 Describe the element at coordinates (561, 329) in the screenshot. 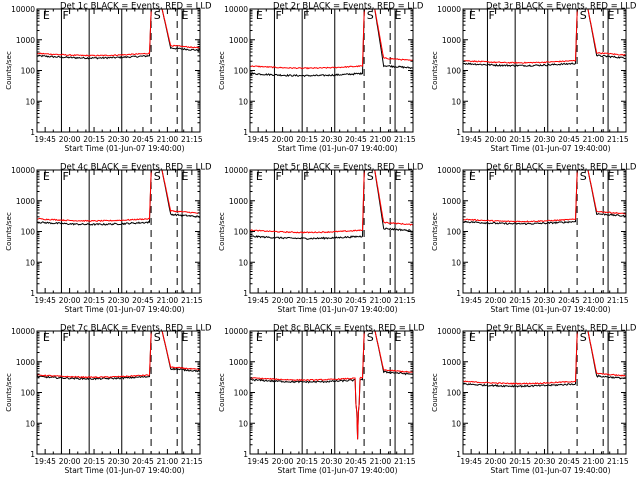

I see `panel-title: Det 9r BLACK = Events, RED = LLD` at that location.